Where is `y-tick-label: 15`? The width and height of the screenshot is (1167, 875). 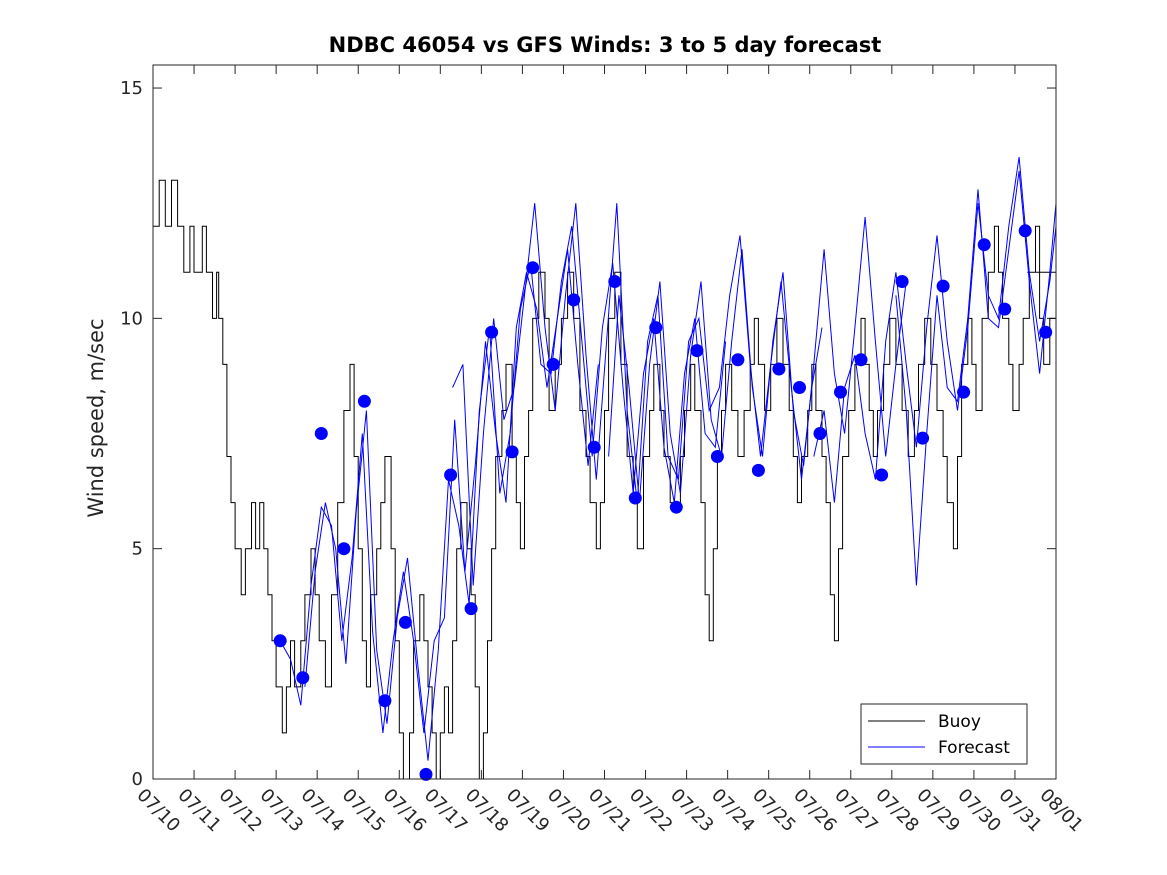
y-tick-label: 15 is located at coordinates (131, 88).